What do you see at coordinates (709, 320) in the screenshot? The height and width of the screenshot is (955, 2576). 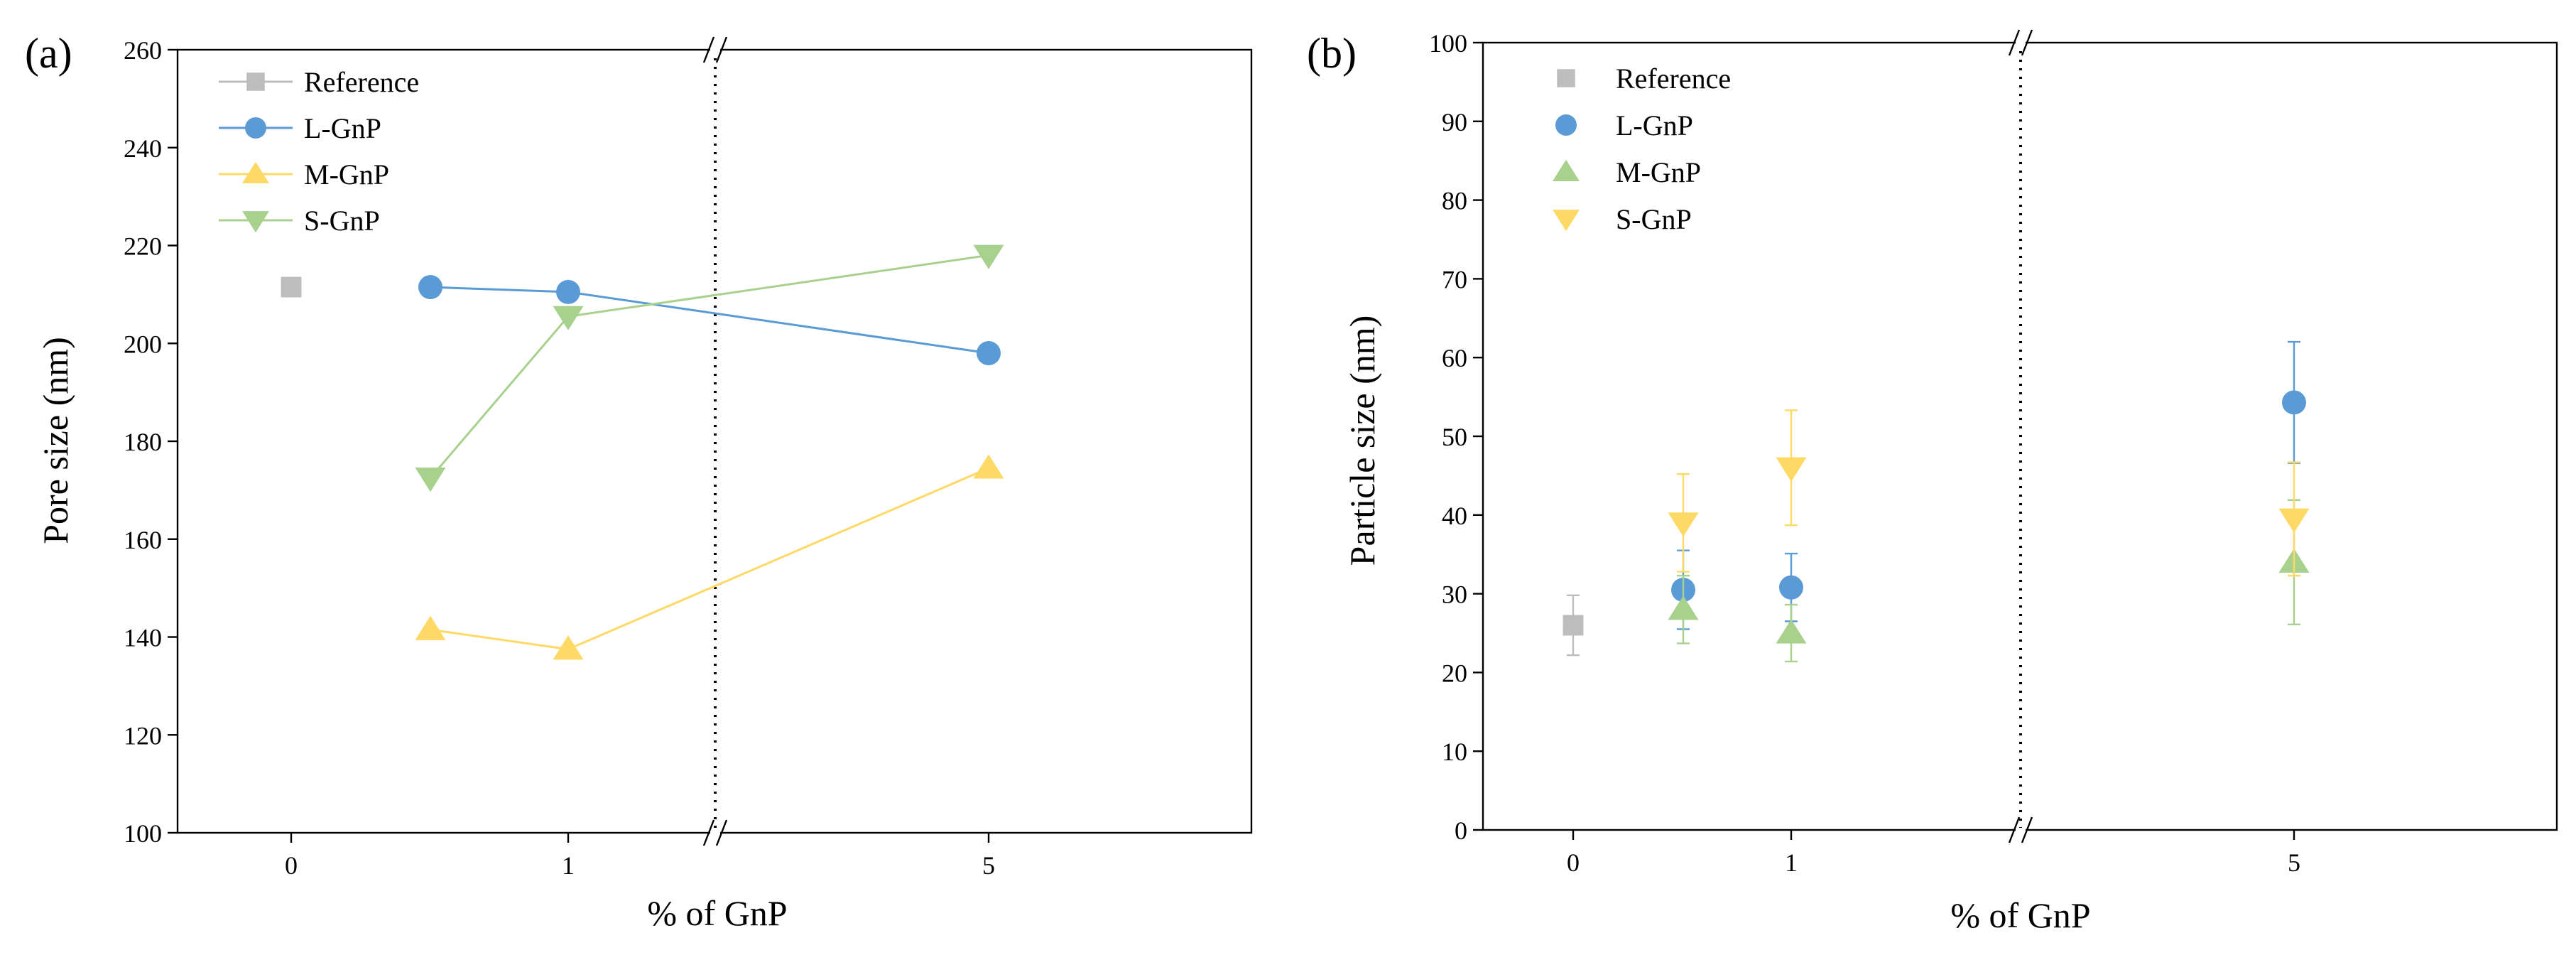 I see `series-line-L-GnP` at bounding box center [709, 320].